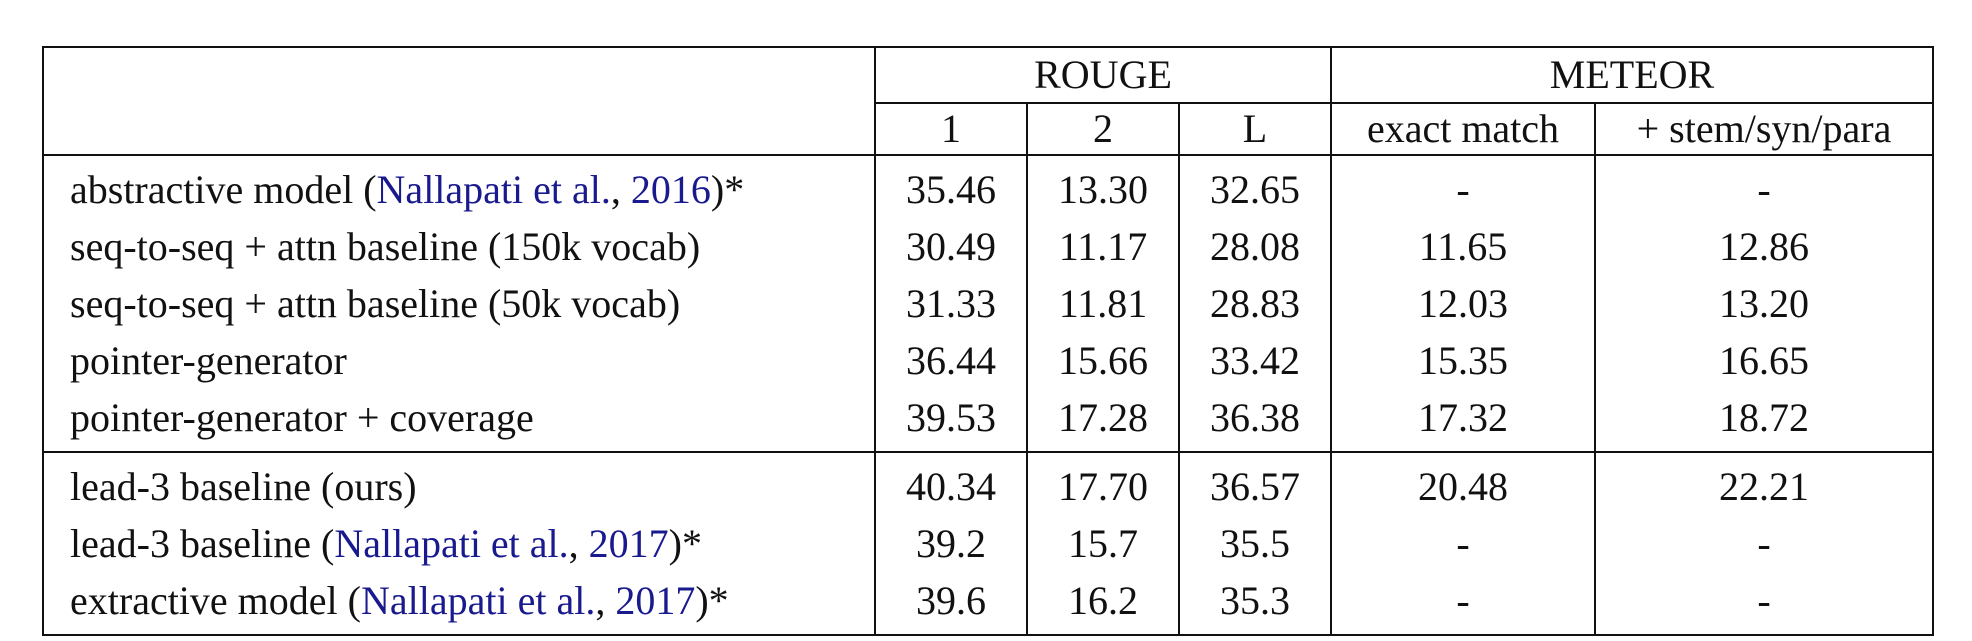 The height and width of the screenshot is (641, 1972). Describe the element at coordinates (202, 543) in the screenshot. I see `model-name-prefix: lead-3 baseline (` at that location.